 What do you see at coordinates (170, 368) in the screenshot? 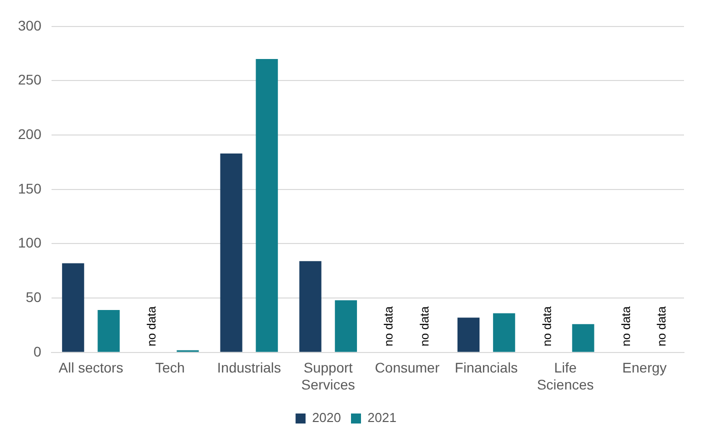
I see `x-tick-label: Tech` at bounding box center [170, 368].